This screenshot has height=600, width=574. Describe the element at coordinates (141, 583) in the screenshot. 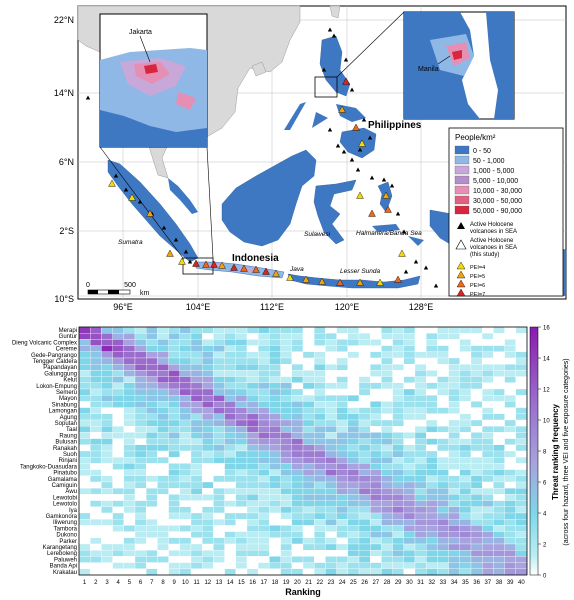

I see `heatmap-column-label: 6` at that location.